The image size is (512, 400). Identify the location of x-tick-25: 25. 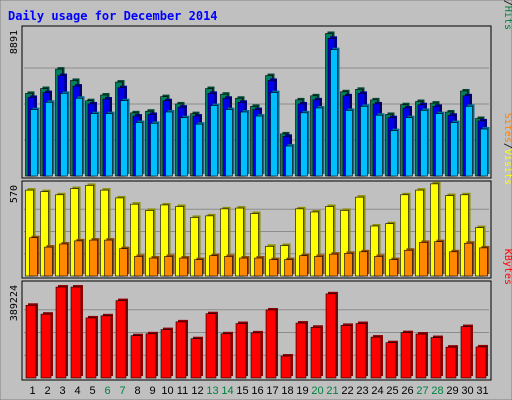
(392, 391).